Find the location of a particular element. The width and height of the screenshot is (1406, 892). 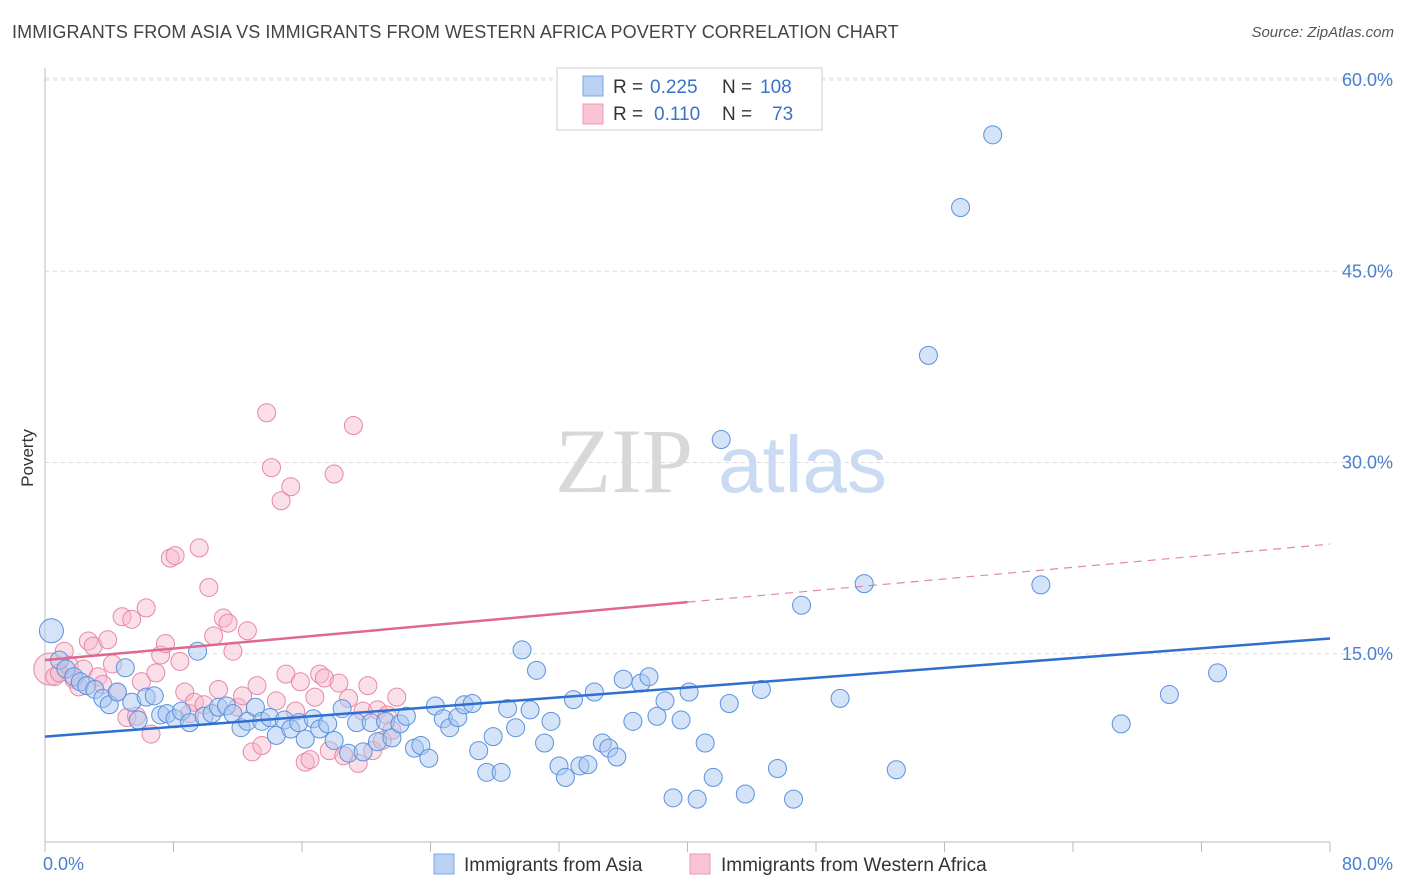

y-tick-labels: 15.0% 30.0% 45.0% 60.0% is located at coordinates (1367, 367).